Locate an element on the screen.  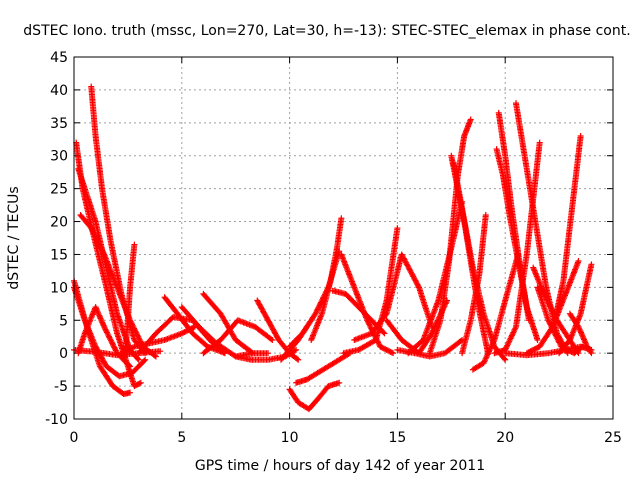
series-arc28 is located at coordinates (430, 348).